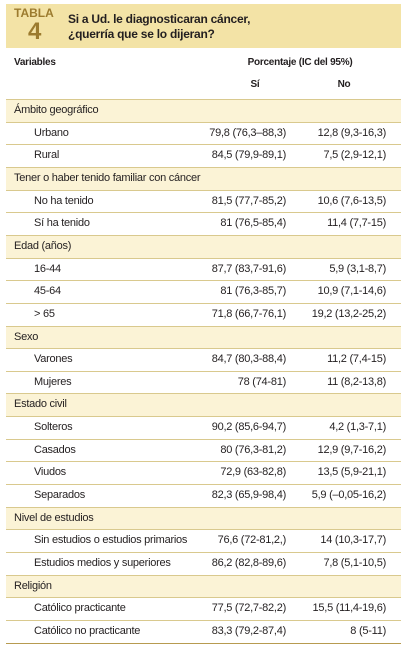 Image resolution: width=407 pixels, height=658 pixels. I want to click on row-label: 45-64, so click(47, 291).